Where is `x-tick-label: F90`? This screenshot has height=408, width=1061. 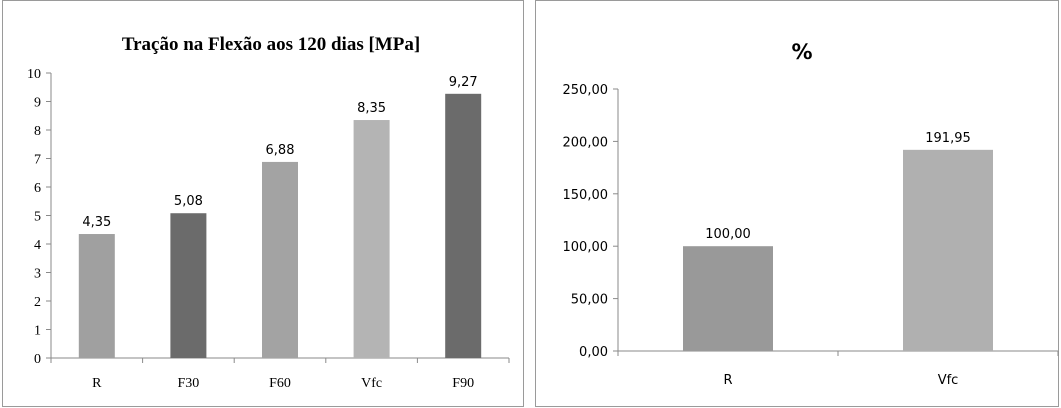 x-tick-label: F90 is located at coordinates (463, 383).